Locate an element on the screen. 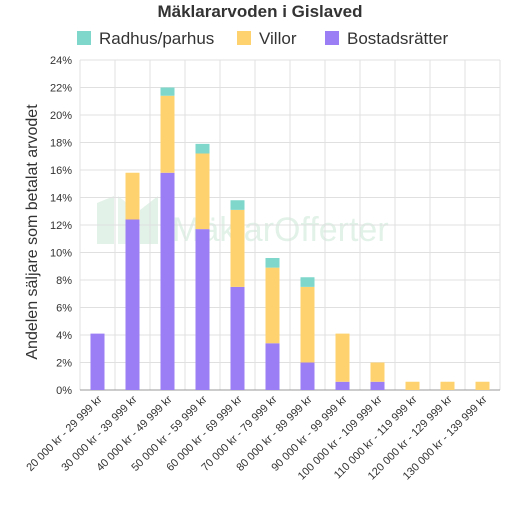 This screenshot has height=520, width=520. y-tick-label: 22% is located at coordinates (61, 89).